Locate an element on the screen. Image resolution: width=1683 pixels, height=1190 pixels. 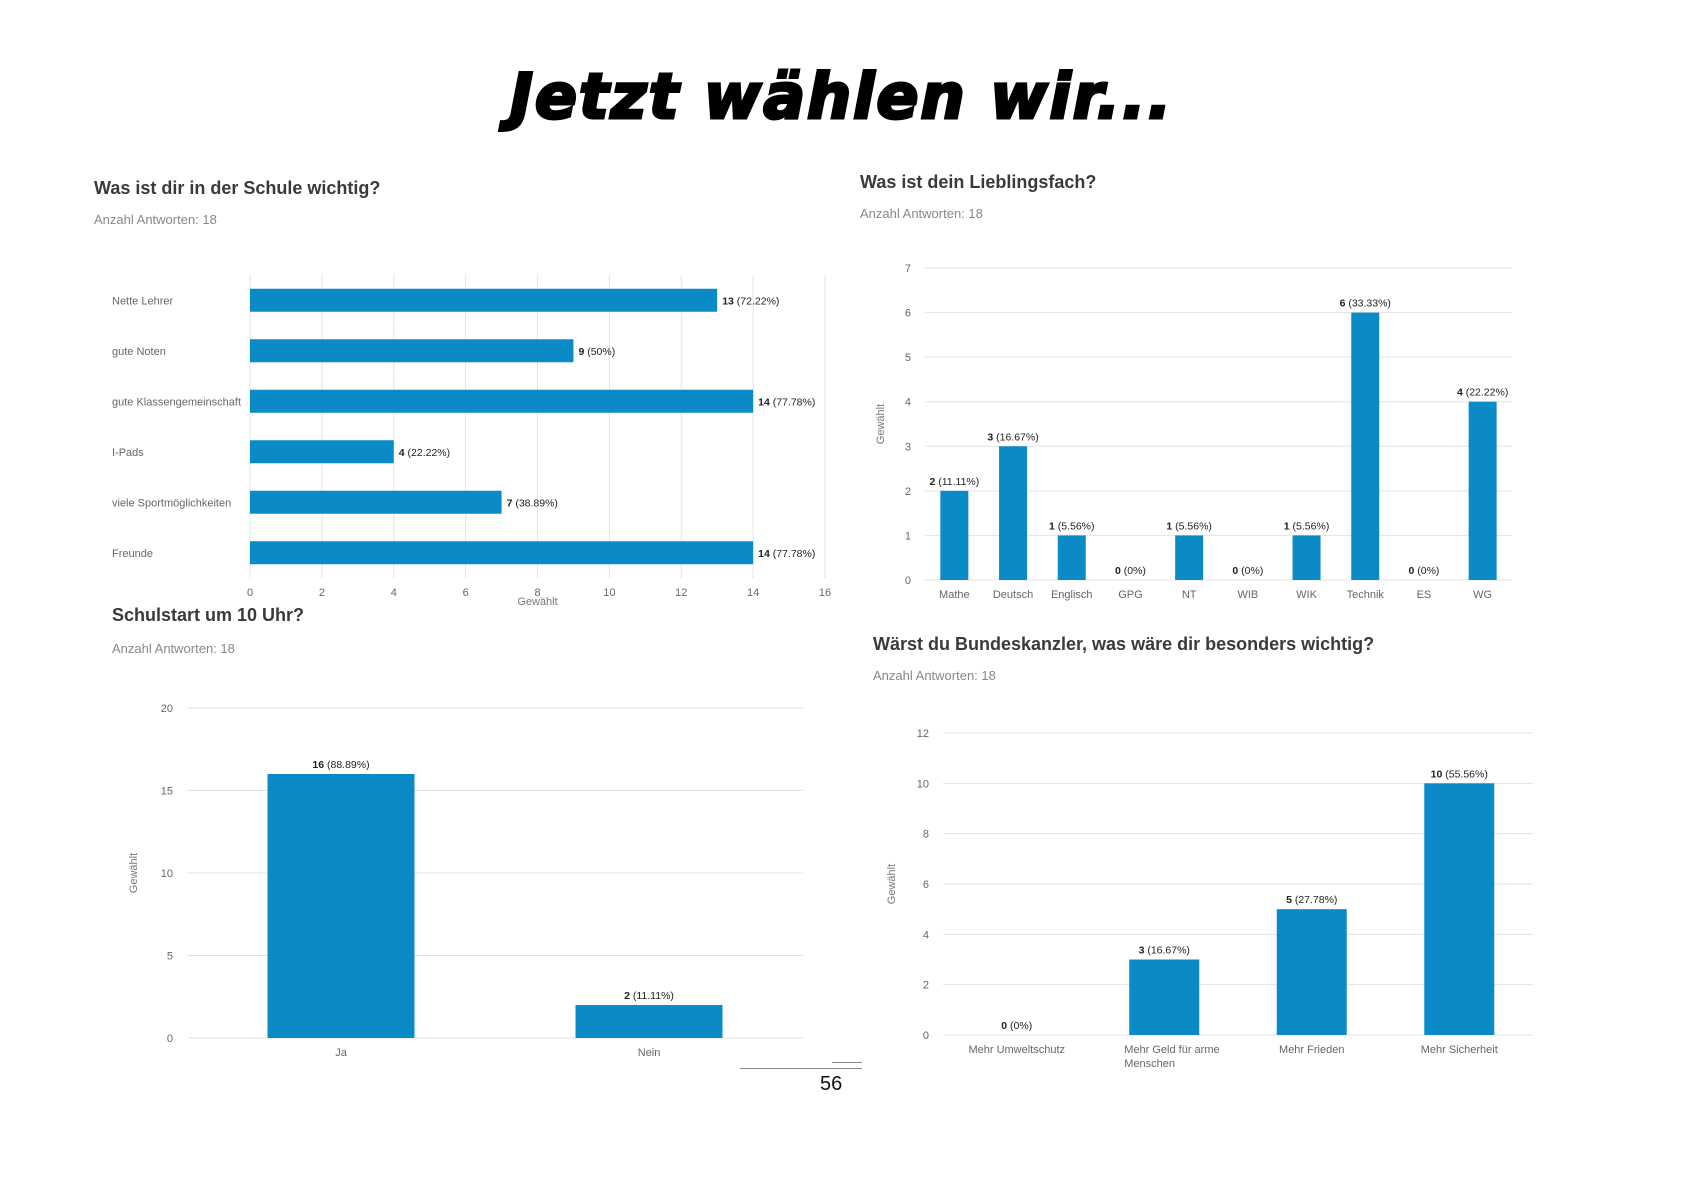
category-label: Mehr Frieden is located at coordinates (1311, 1050).